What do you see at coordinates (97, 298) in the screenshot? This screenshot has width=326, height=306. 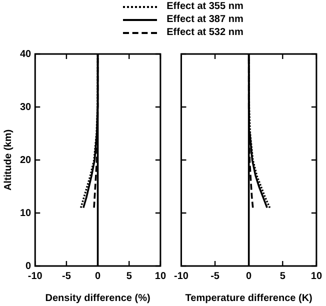 I see `x-axis-title: Density difference (%)` at bounding box center [97, 298].